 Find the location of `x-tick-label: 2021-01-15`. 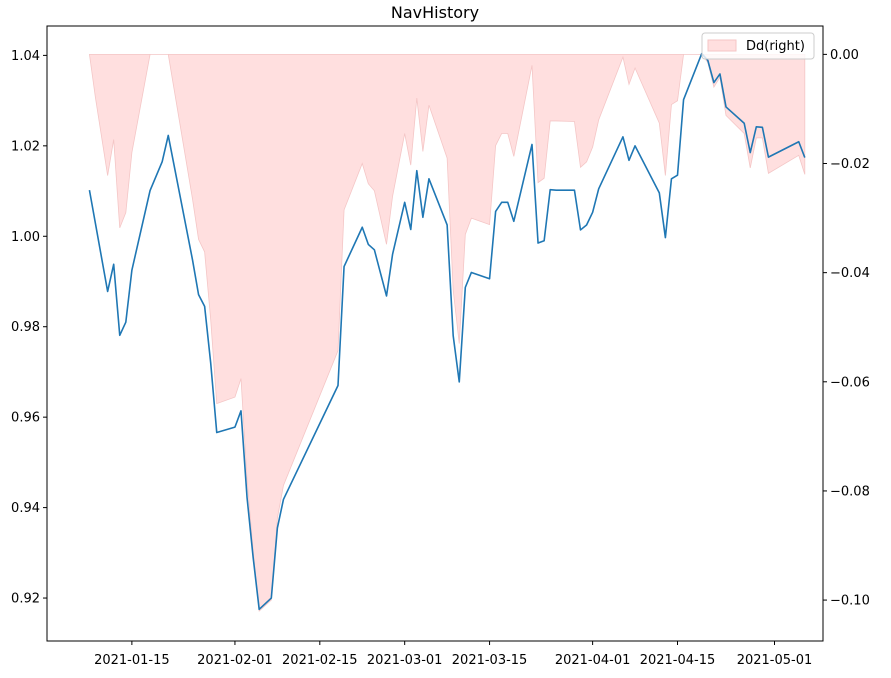

x-tick-label: 2021-01-15 is located at coordinates (132, 660).